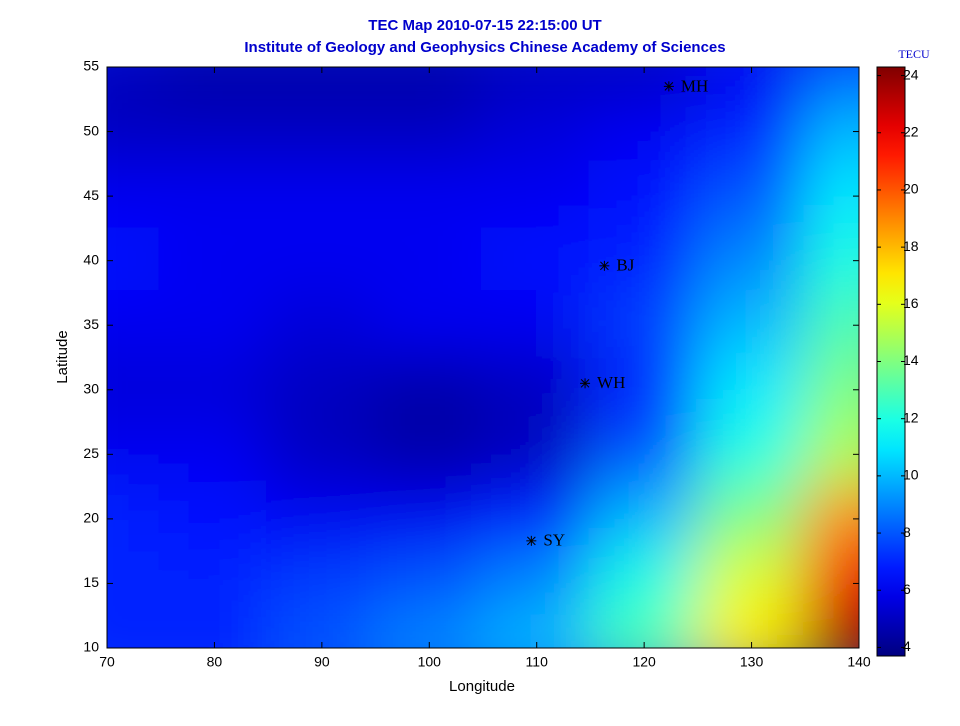  I want to click on colorbar, so click(891, 361).